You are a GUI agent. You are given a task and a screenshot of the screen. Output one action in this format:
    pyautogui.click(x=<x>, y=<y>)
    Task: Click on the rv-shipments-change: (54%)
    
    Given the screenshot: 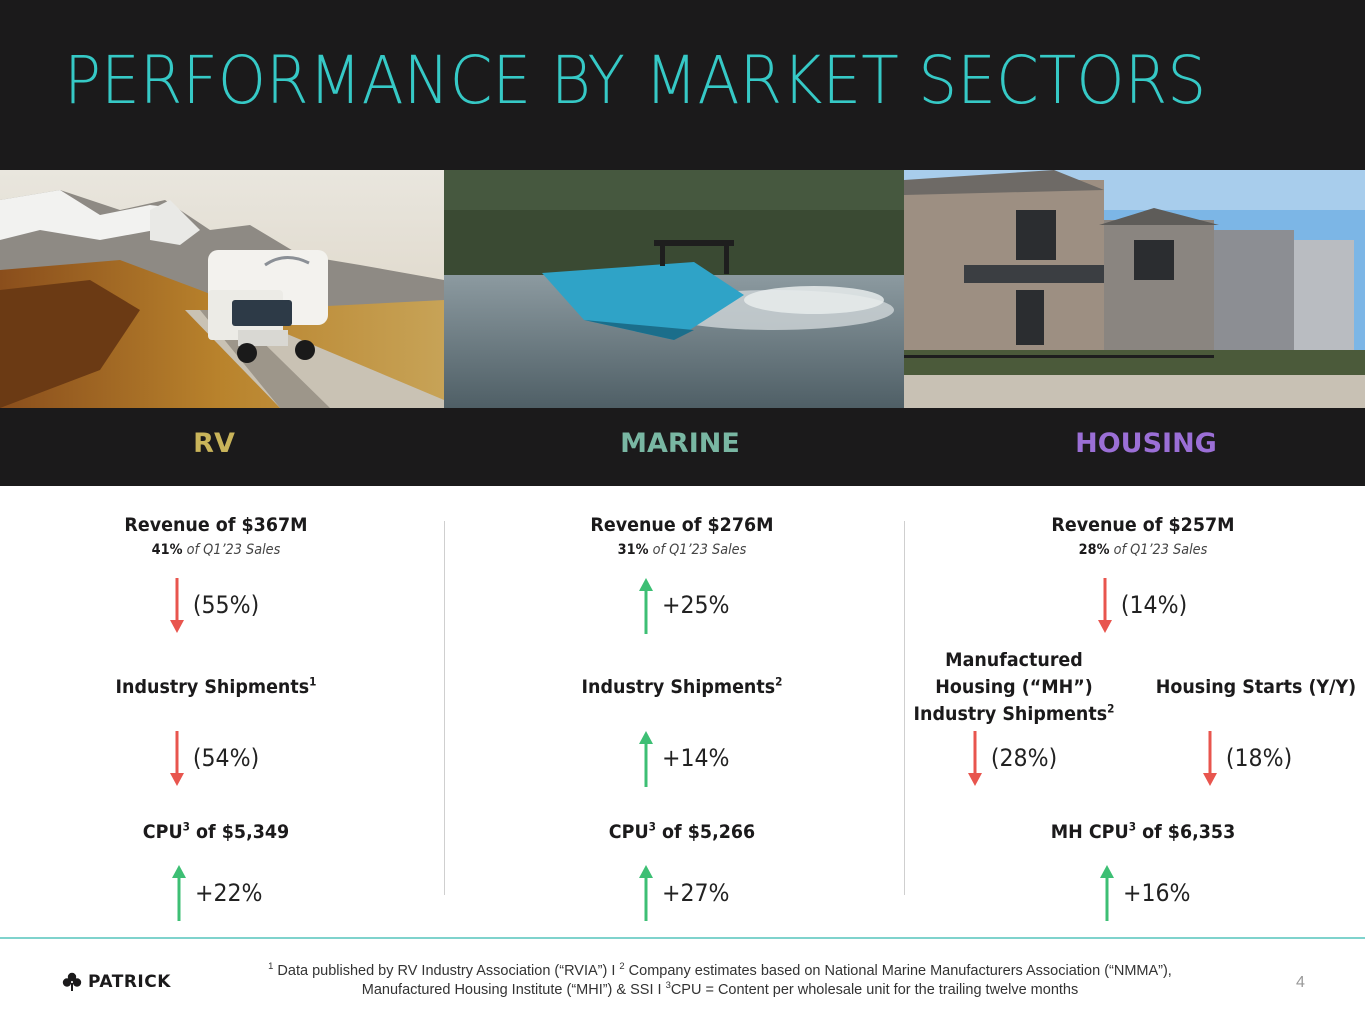 What is the action you would take?
    pyautogui.click(x=226, y=758)
    